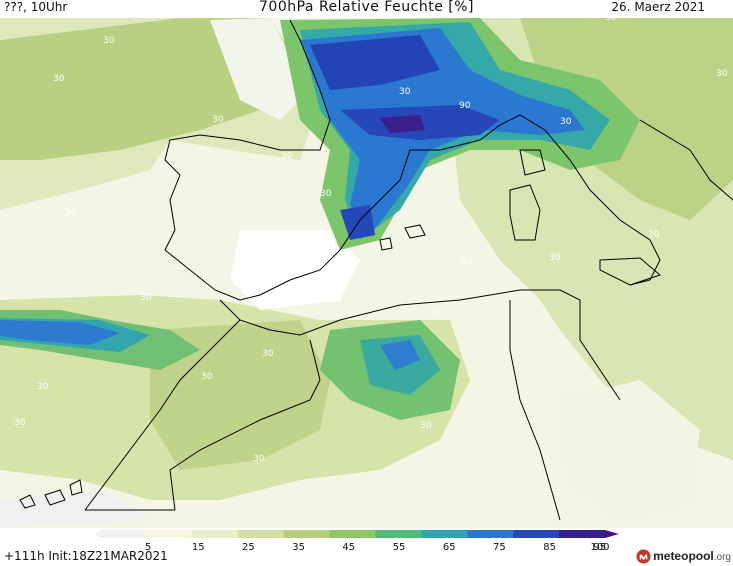 This screenshot has width=733, height=566. What do you see at coordinates (612, 534) in the screenshot?
I see `legend-arrow-high` at bounding box center [612, 534].